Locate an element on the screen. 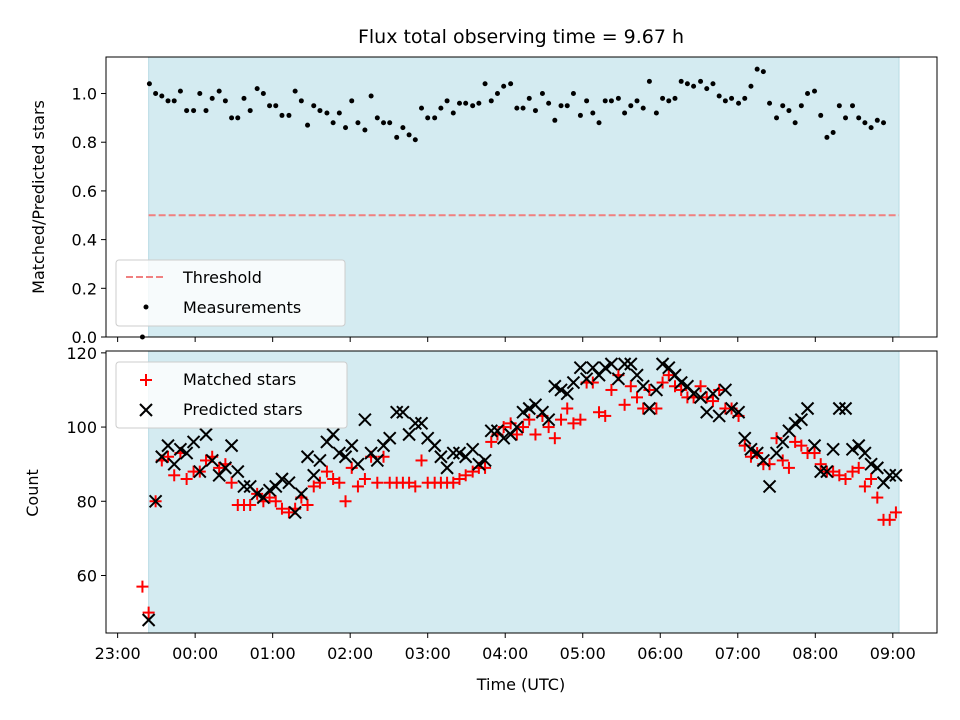 Image resolution: width=960 pixels, height=720 pixels. legend-predicted-label: Predicted stars is located at coordinates (243, 409).